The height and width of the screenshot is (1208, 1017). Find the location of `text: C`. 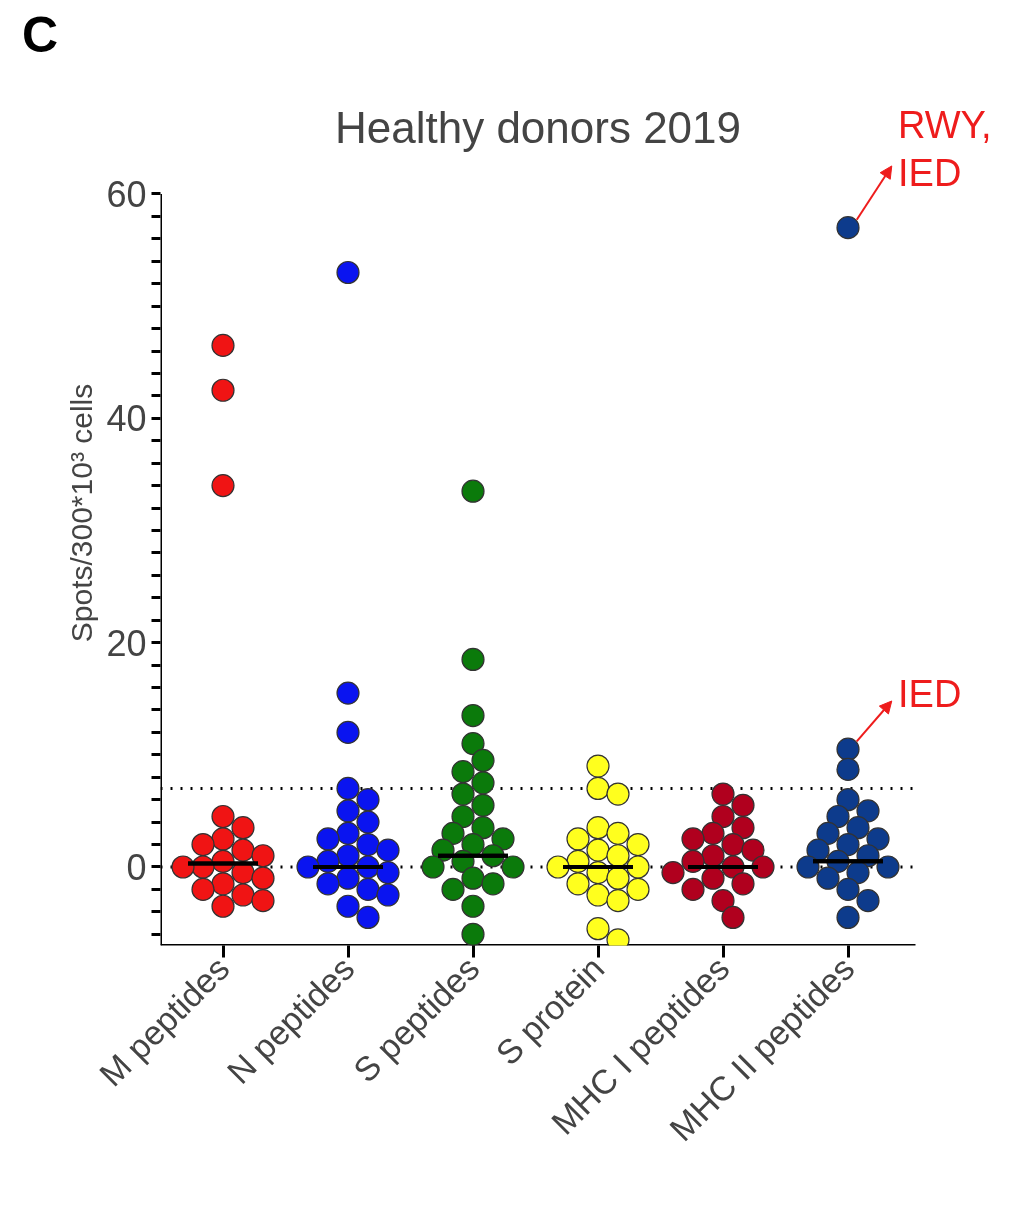

text: C is located at coordinates (40, 35).